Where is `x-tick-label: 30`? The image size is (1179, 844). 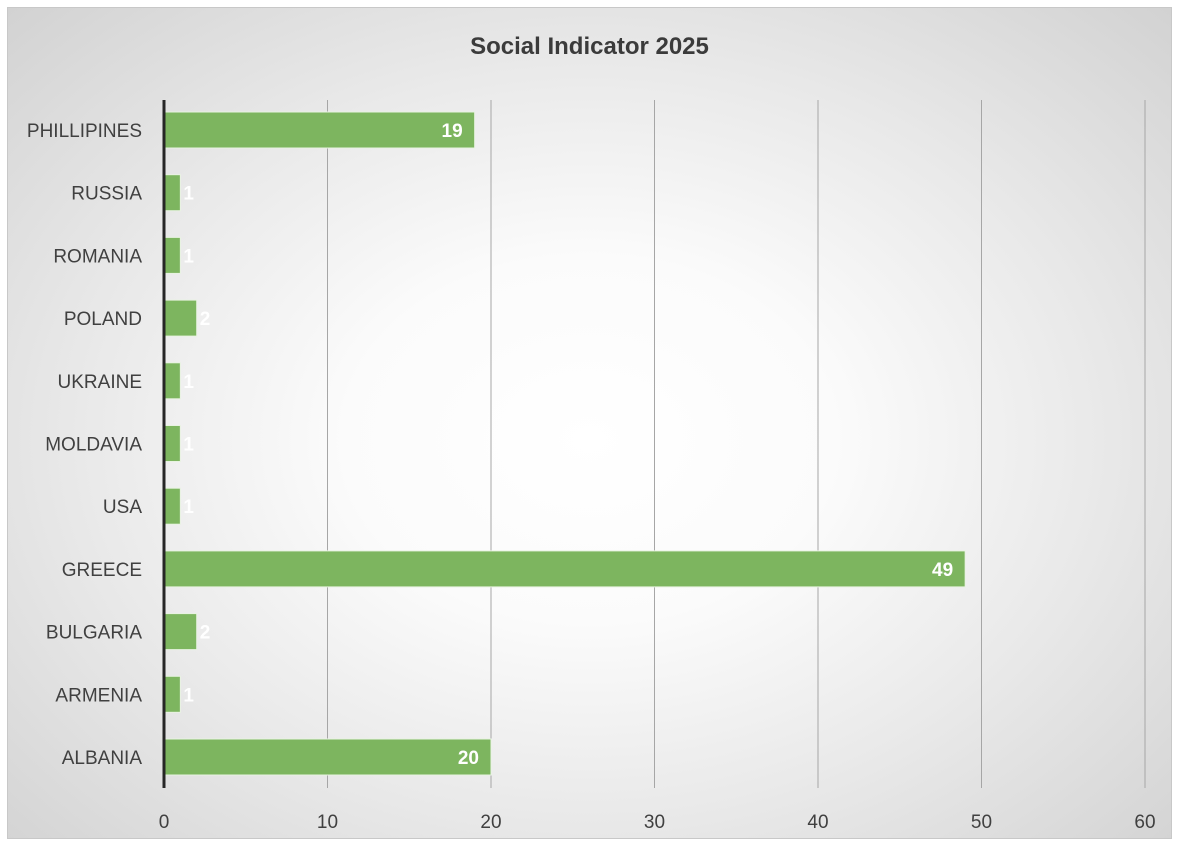 x-tick-label: 30 is located at coordinates (654, 822).